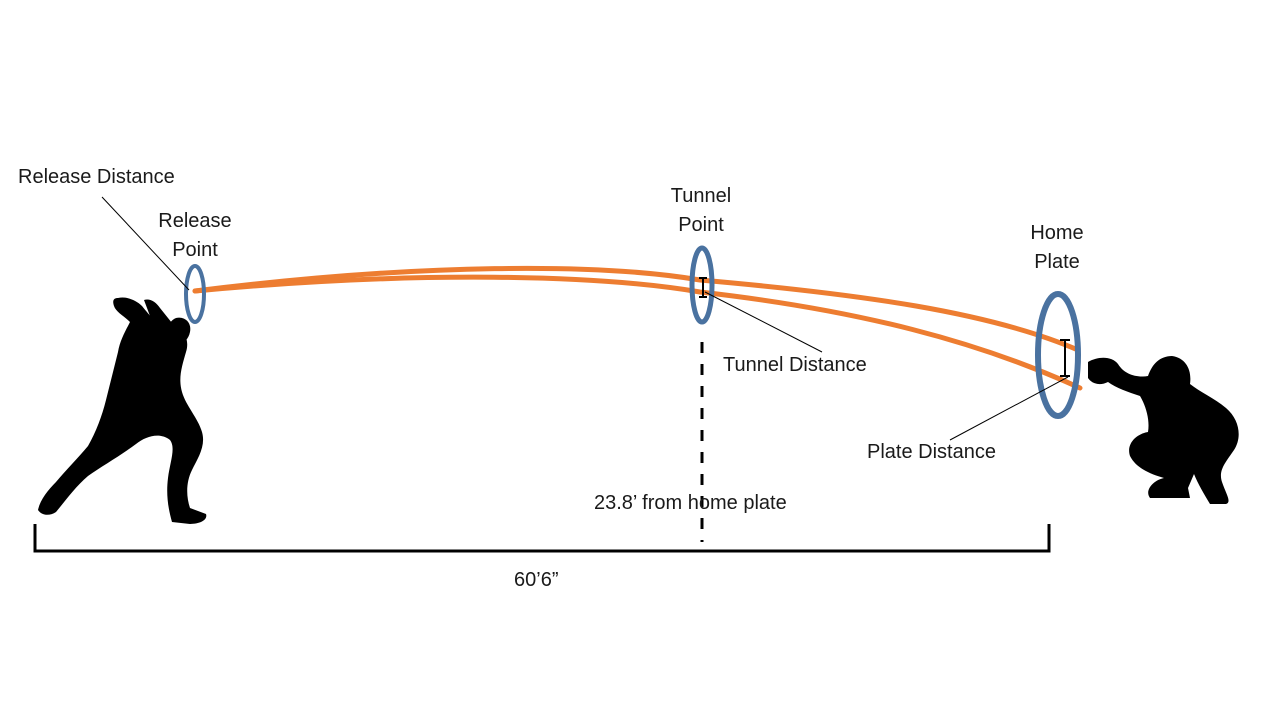 The image size is (1280, 725). What do you see at coordinates (763, 322) in the screenshot?
I see `tunnel-distance-leader` at bounding box center [763, 322].